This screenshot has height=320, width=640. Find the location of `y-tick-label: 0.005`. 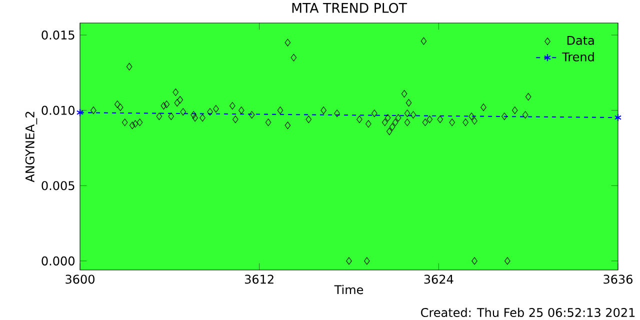

y-tick-label: 0.005 is located at coordinates (58, 185).